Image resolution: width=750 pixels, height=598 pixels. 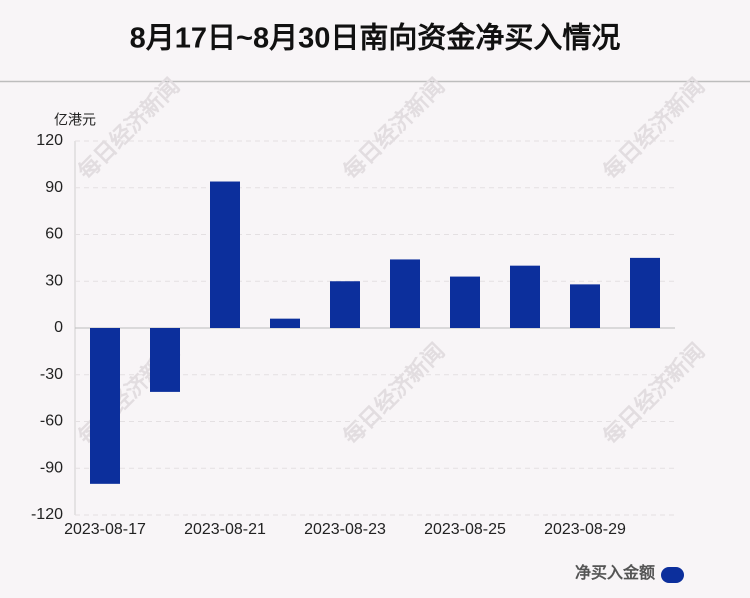 What do you see at coordinates (672, 575) in the screenshot?
I see `legend-swatch` at bounding box center [672, 575].